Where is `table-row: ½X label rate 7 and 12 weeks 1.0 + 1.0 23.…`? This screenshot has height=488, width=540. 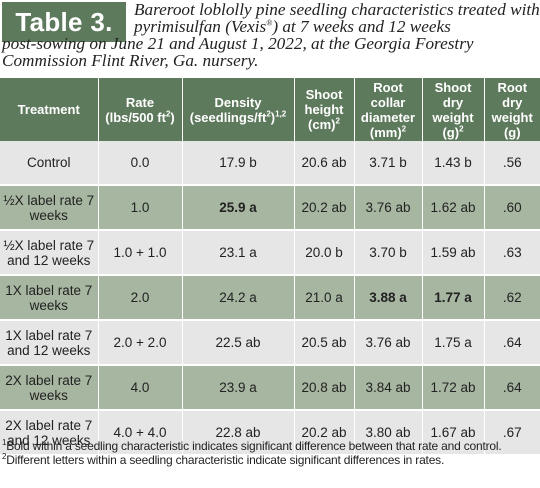
table-row: ½X label rate 7 and 12 weeks 1.0 + 1.0 23.… is located at coordinates (270, 253).